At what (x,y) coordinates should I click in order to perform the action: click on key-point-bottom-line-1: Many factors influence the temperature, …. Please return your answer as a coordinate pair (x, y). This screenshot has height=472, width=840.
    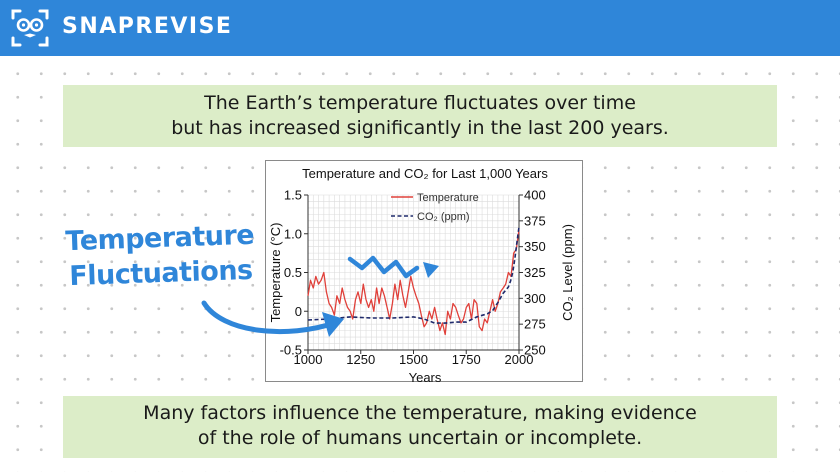
    Looking at the image, I should click on (420, 413).